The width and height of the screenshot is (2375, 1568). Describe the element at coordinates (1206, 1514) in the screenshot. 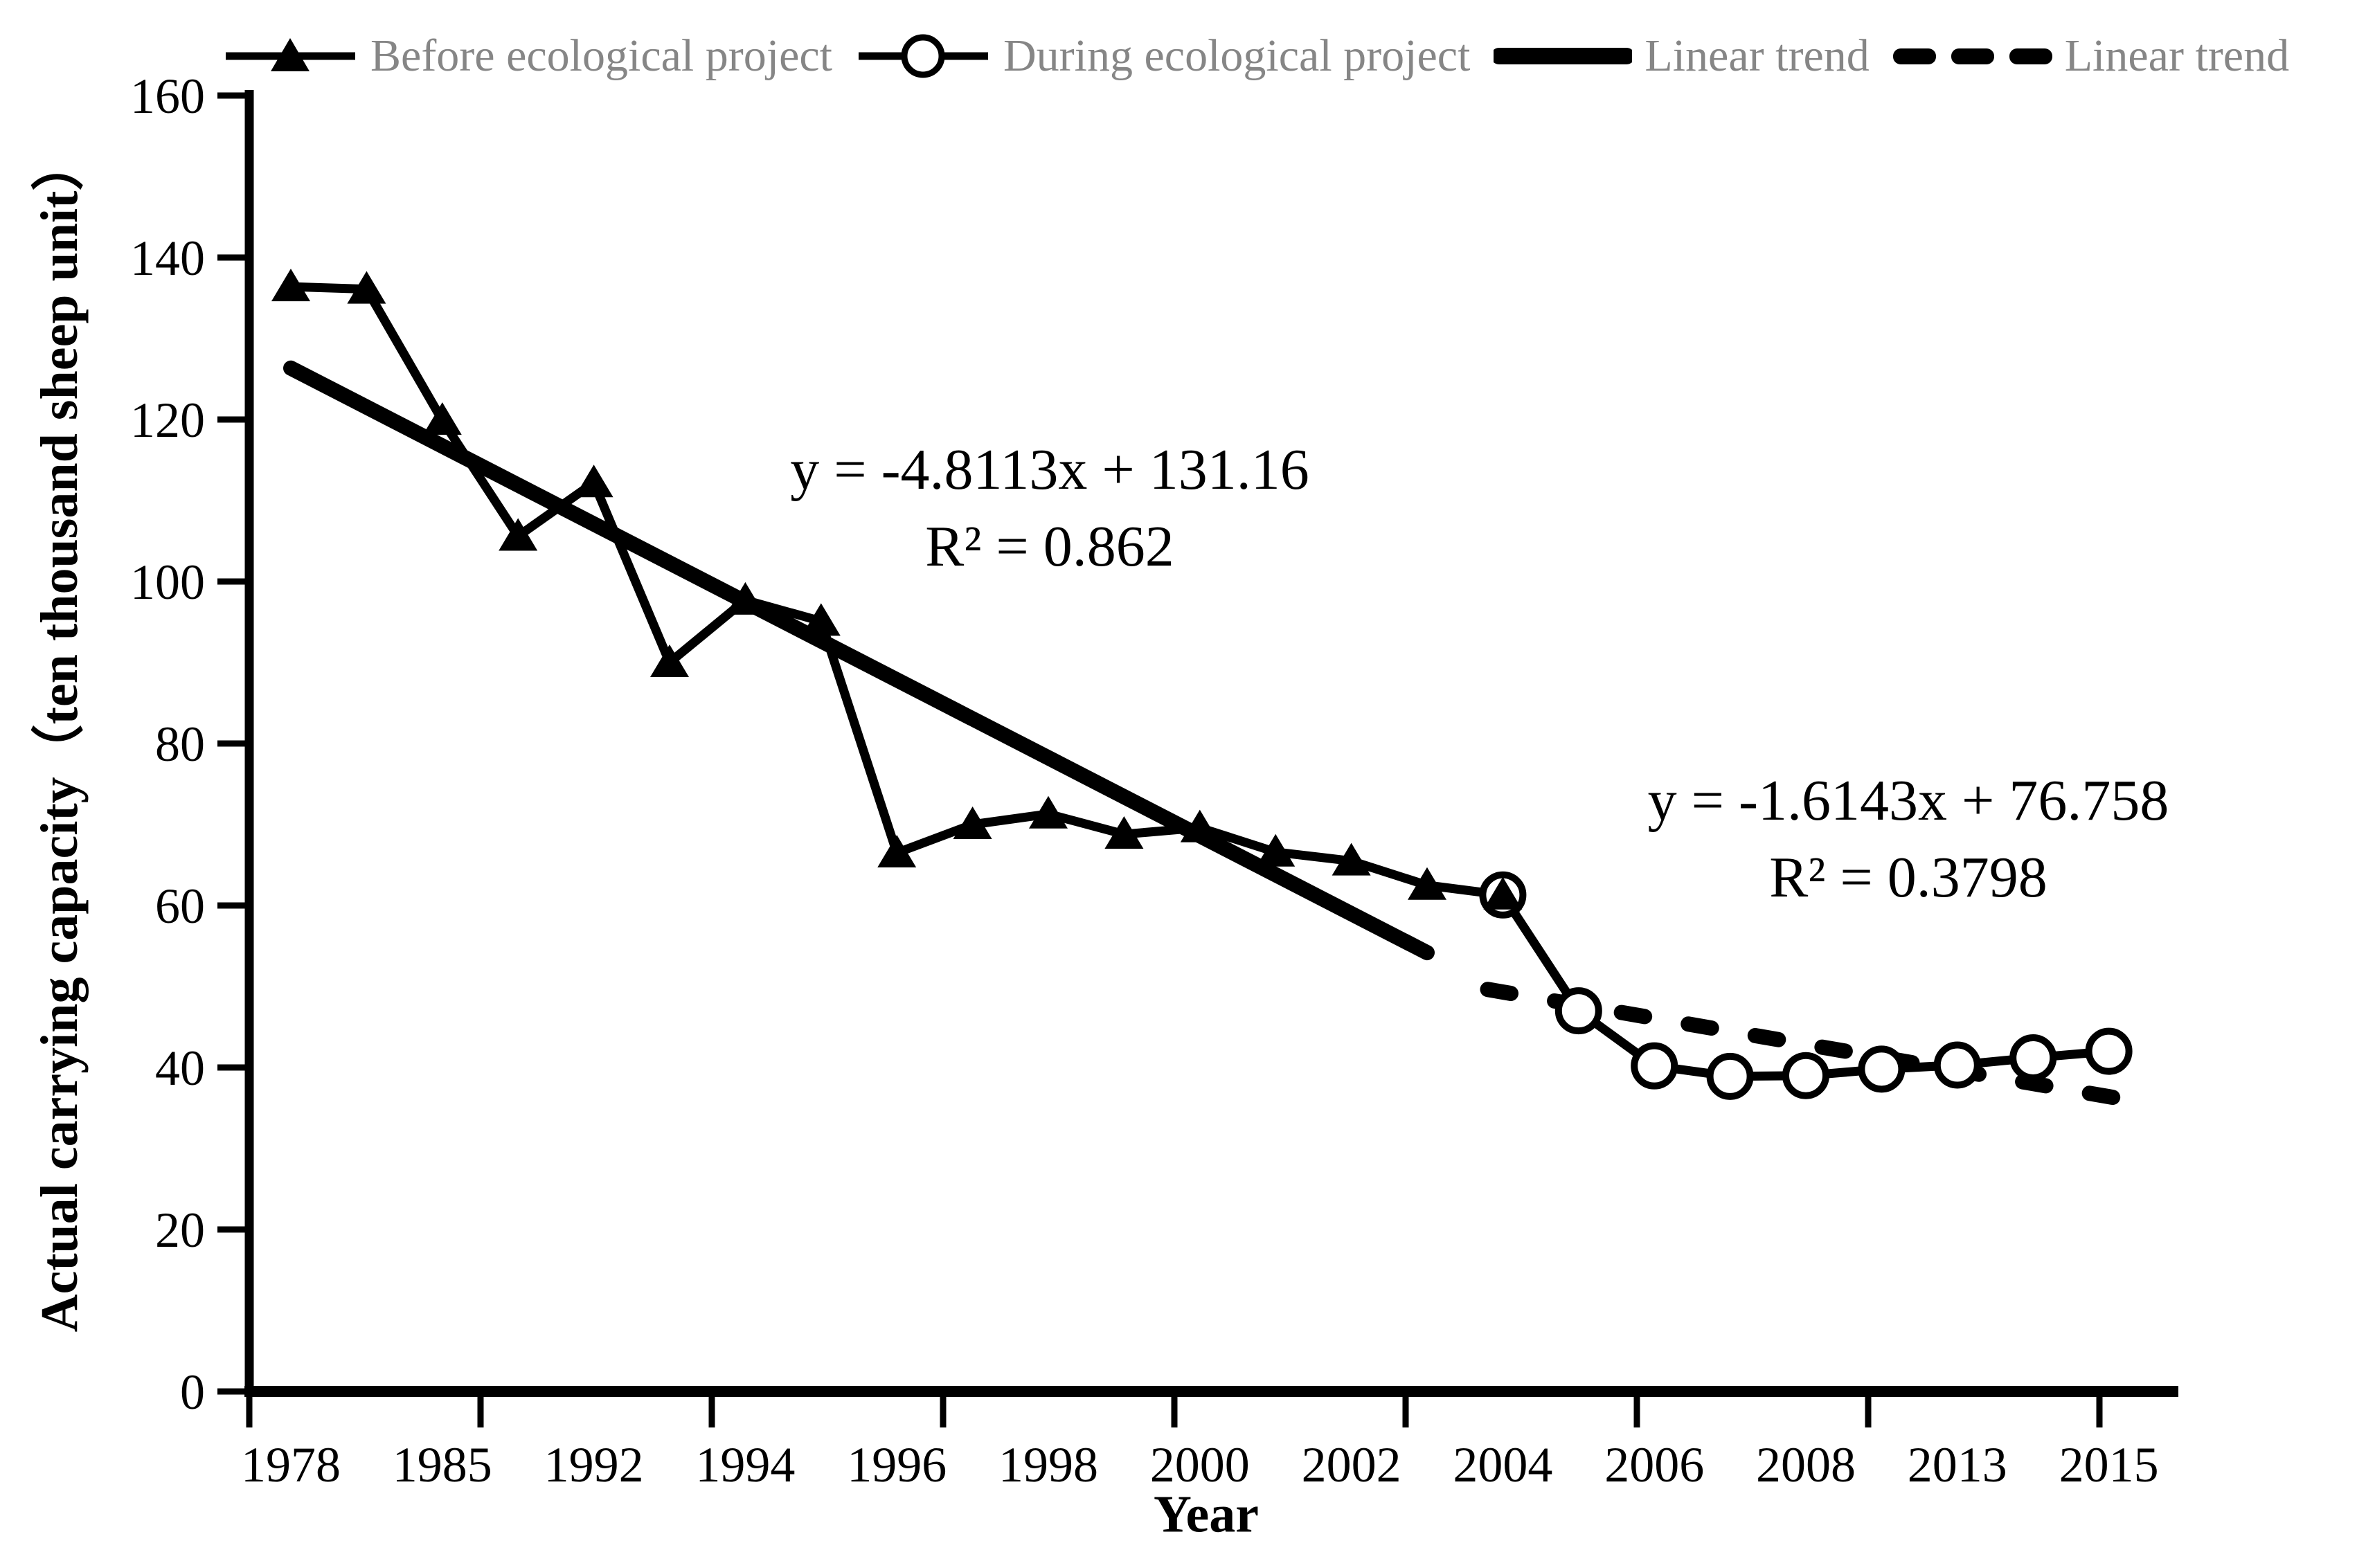

I see `x-axis-title: Year` at that location.